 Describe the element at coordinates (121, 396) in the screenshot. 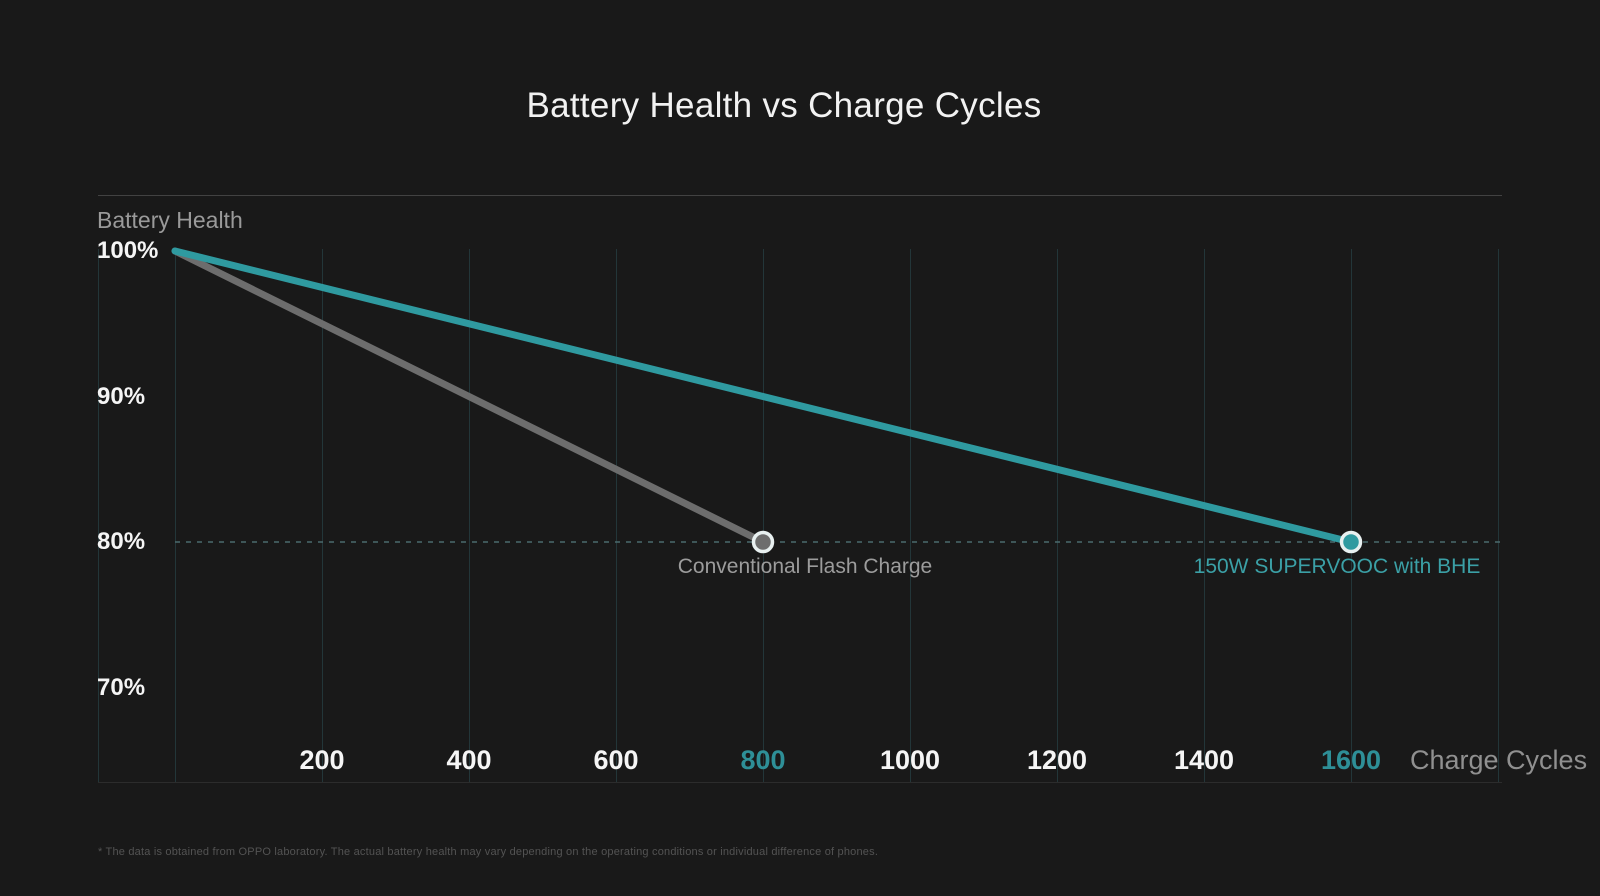

I see `y-tick-90: 90%` at that location.